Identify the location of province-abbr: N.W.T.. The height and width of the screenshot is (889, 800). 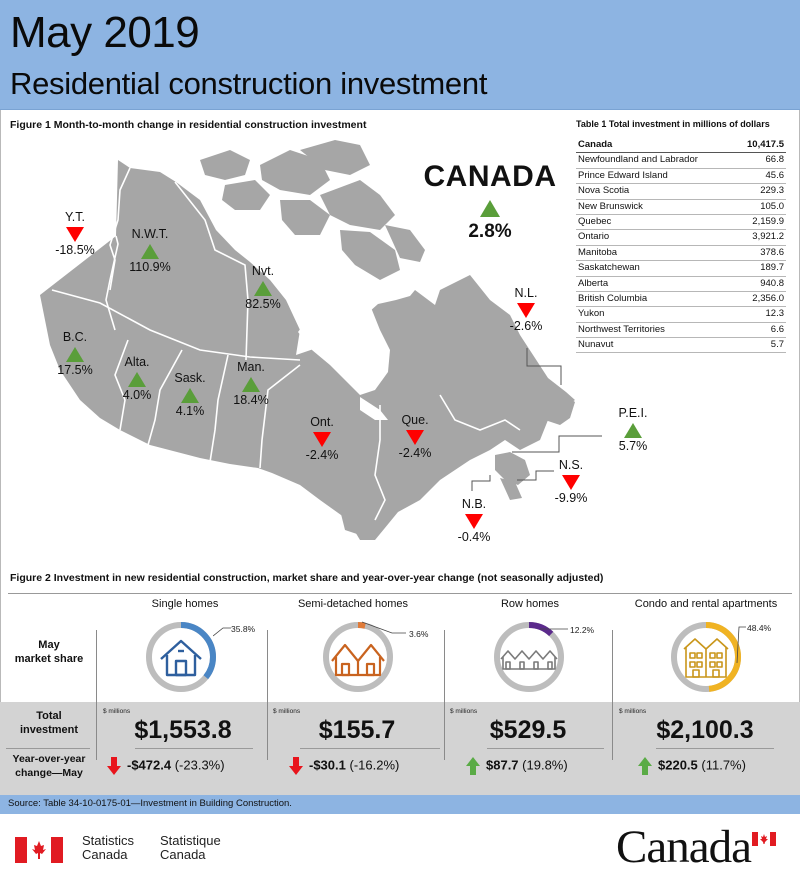
(150, 234).